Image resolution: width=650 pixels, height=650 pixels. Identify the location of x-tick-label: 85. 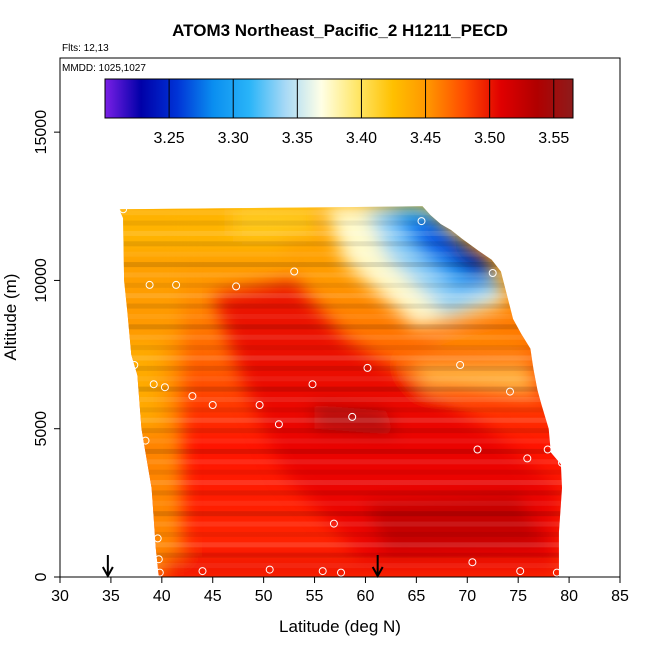
(620, 596).